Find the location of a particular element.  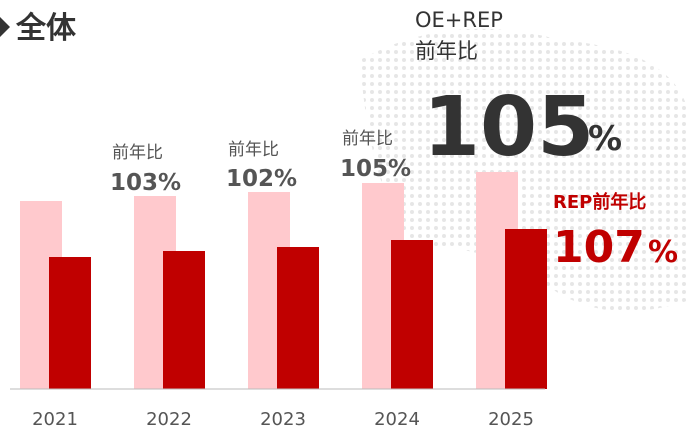

x-tick-label: 2024 is located at coordinates (397, 419).